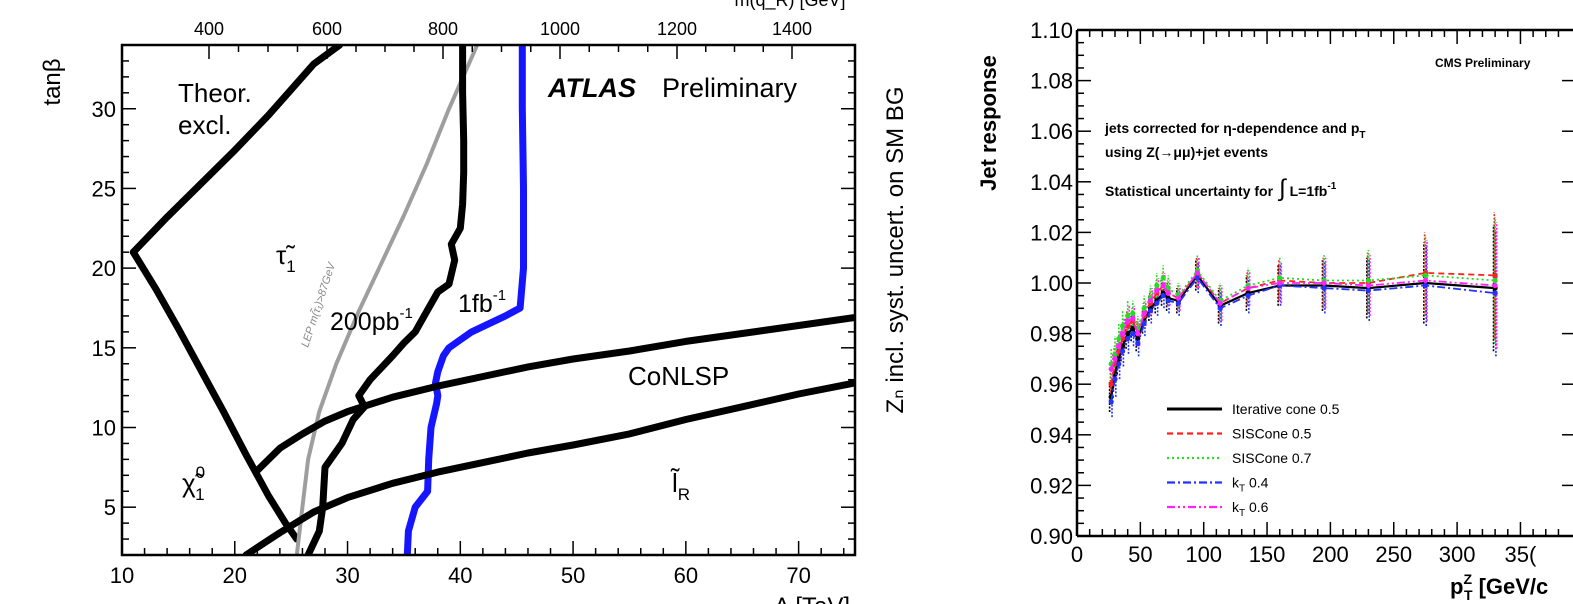 This screenshot has height=604, width=1573. Describe the element at coordinates (1250, 485) in the screenshot. I see `legend-entry: kT 0.4` at that location.